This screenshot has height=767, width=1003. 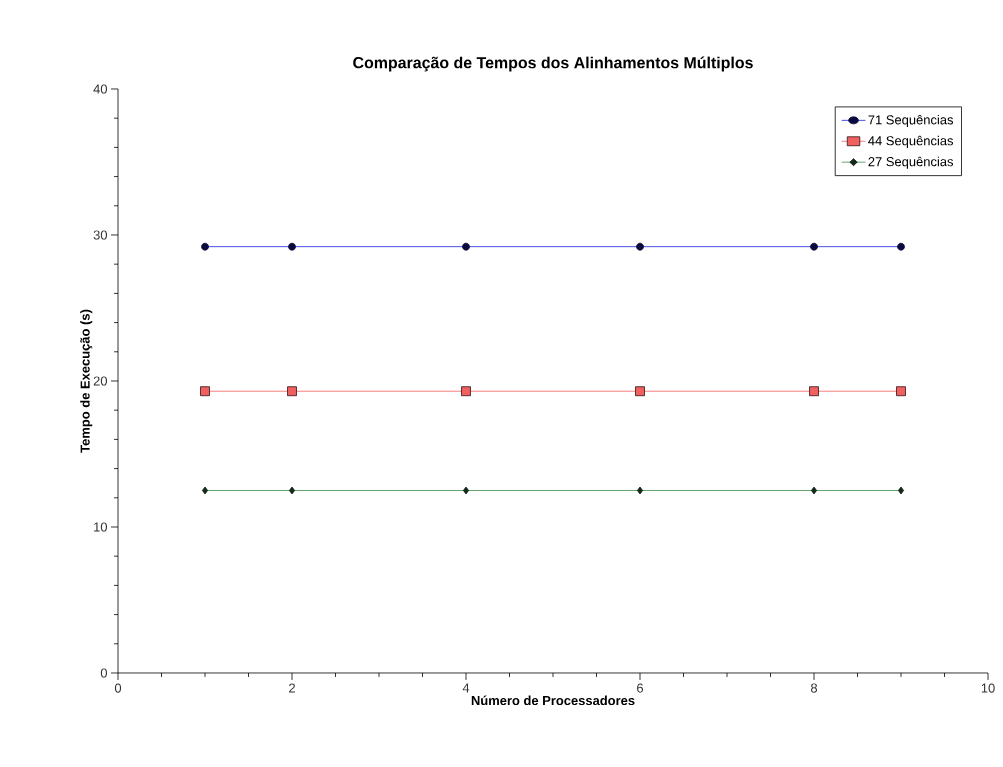 I want to click on y-tick-label: 20, so click(x=100, y=381).